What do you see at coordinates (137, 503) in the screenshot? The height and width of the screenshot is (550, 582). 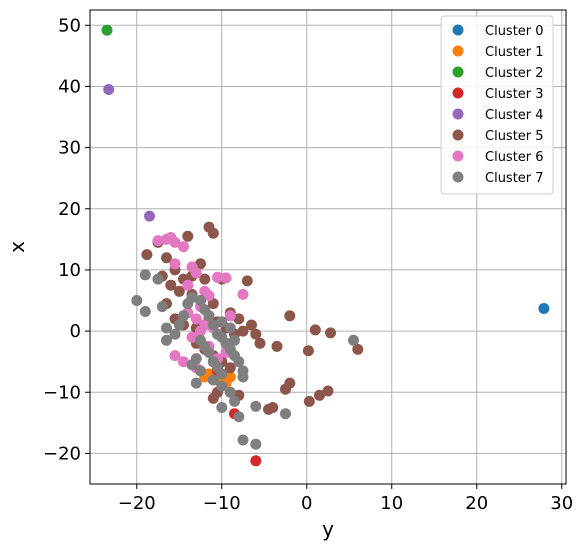 I see `x-tick-label: −20` at bounding box center [137, 503].